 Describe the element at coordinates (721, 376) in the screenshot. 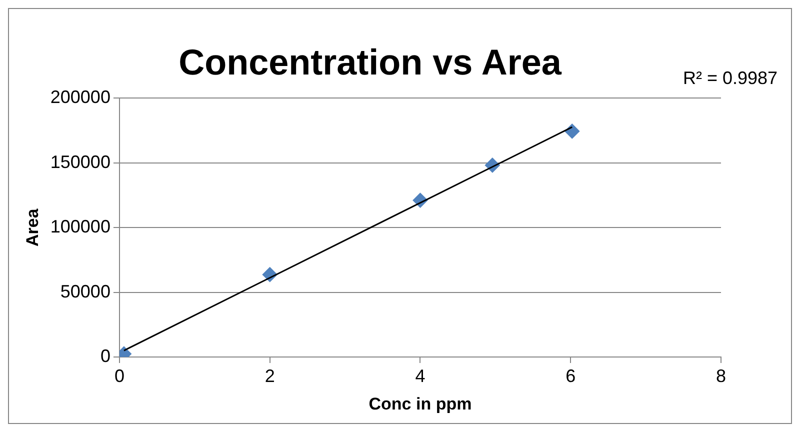

I see `x-tick-label: 8` at that location.